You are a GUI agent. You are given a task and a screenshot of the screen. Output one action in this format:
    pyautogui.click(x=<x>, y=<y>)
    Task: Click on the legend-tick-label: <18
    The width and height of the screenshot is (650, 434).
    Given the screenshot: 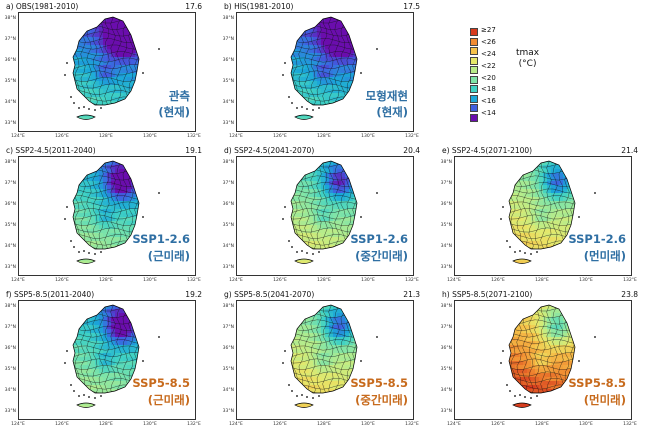 What is the action you would take?
    pyautogui.click(x=488, y=89)
    